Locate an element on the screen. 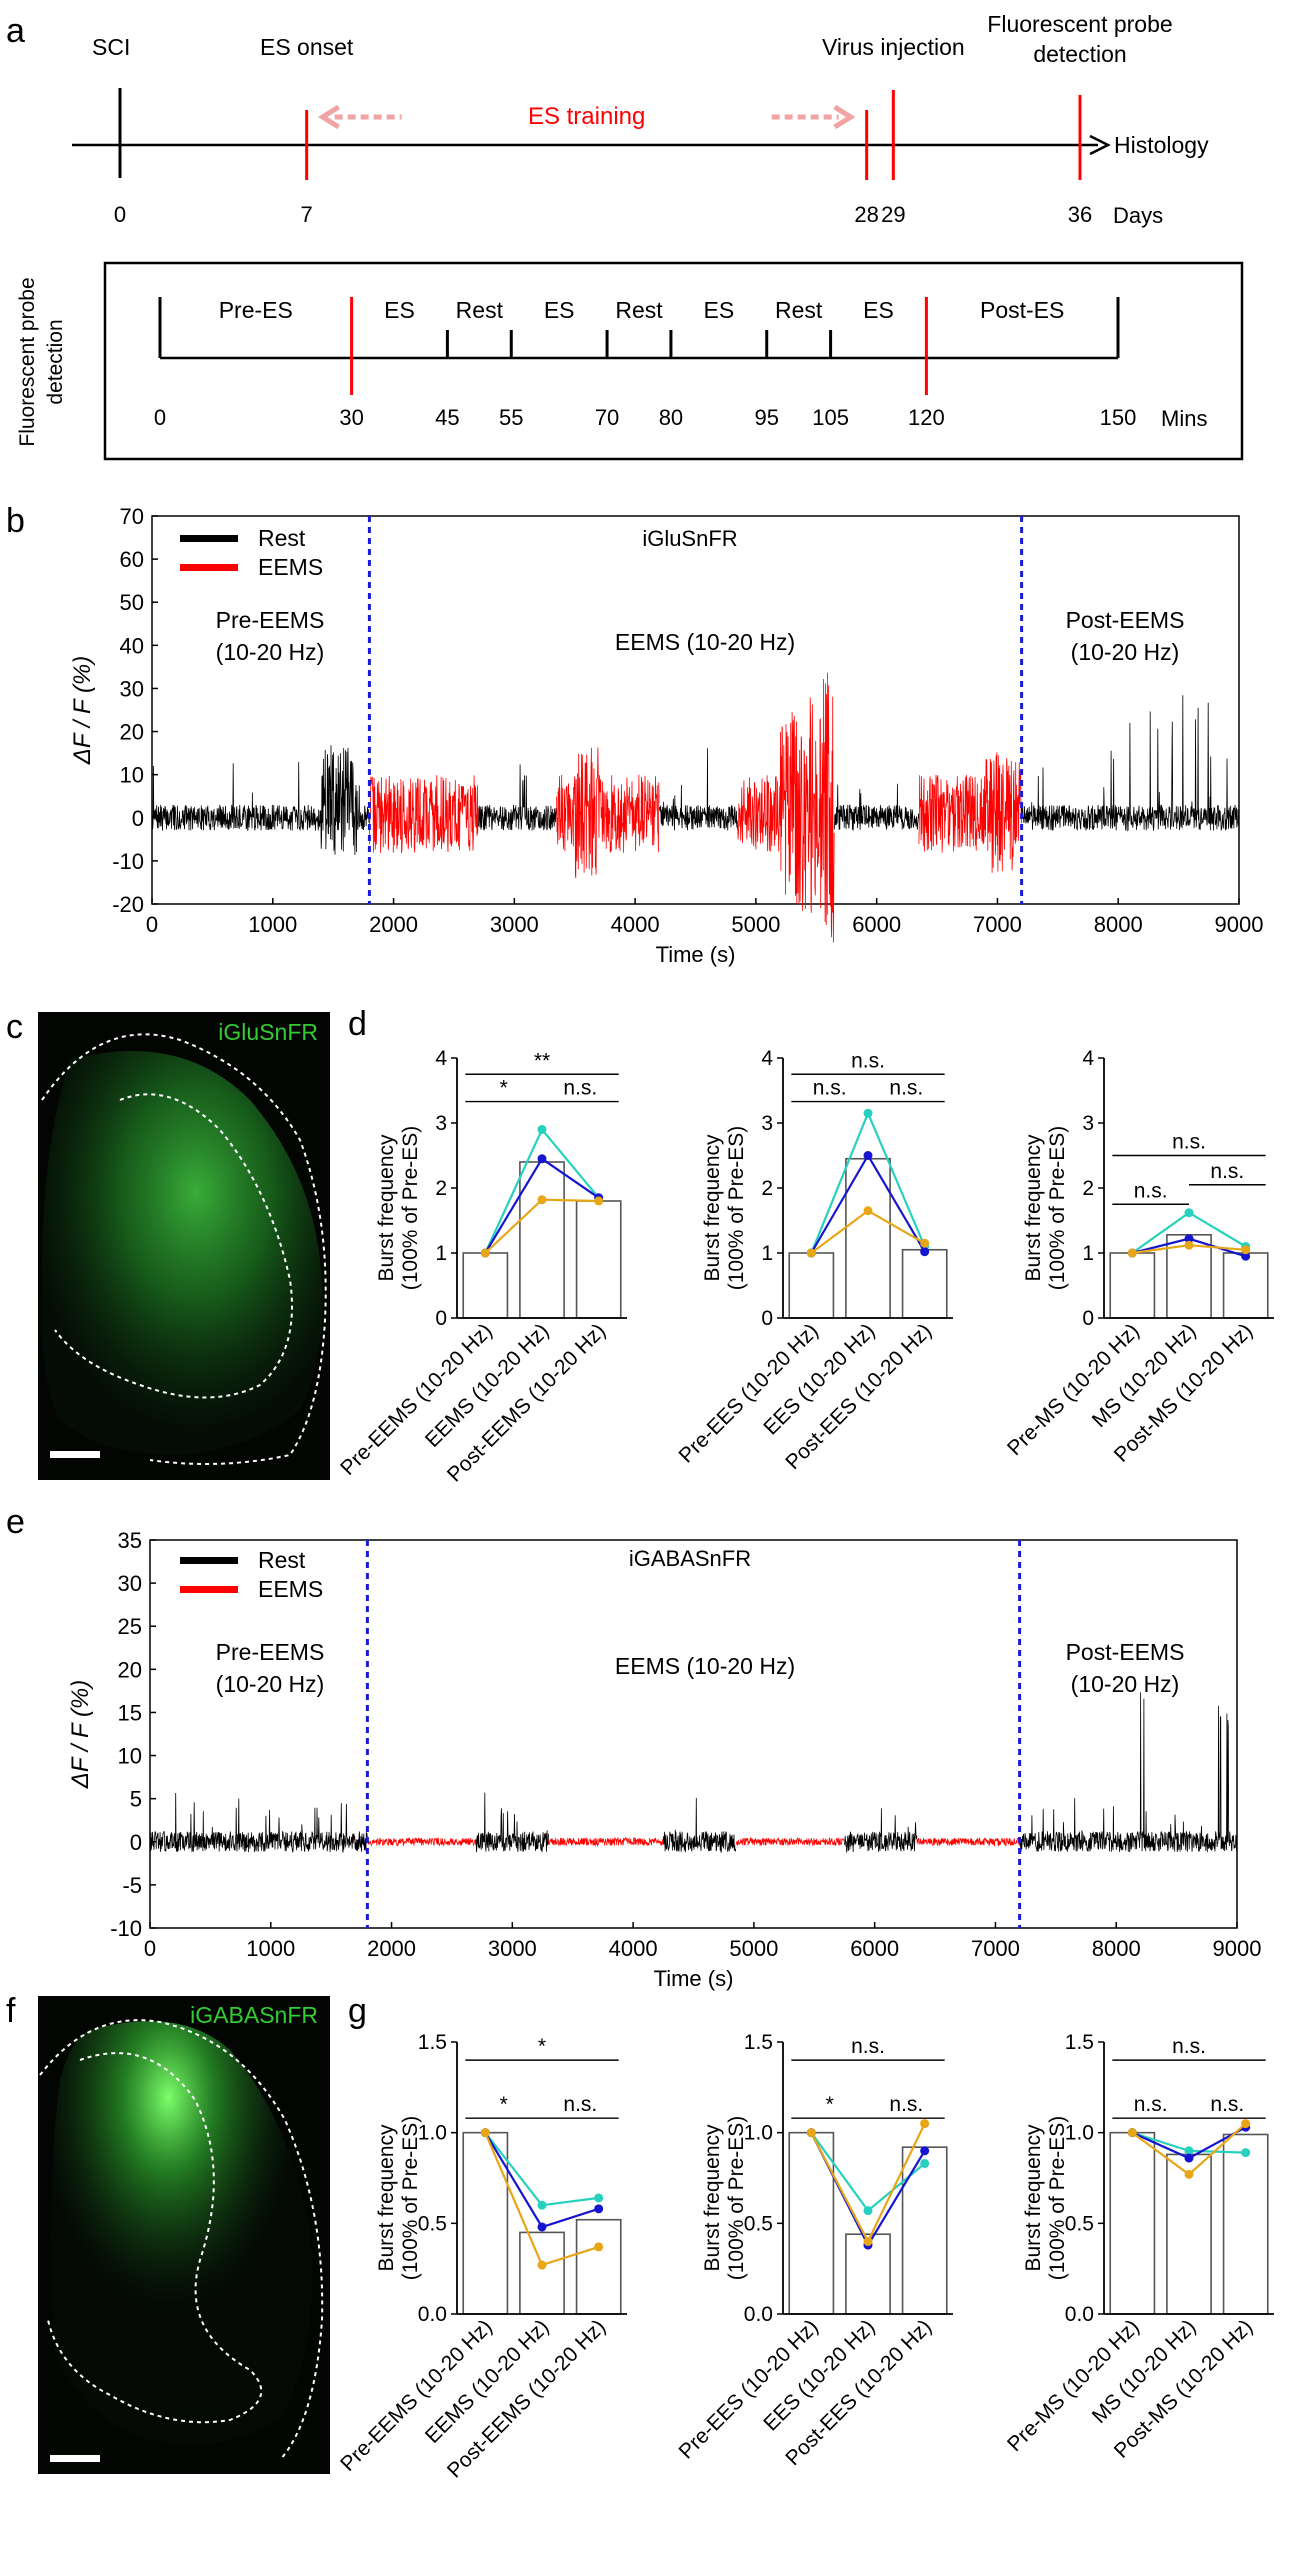  y-tick-label: 30 is located at coordinates (130, 1583).